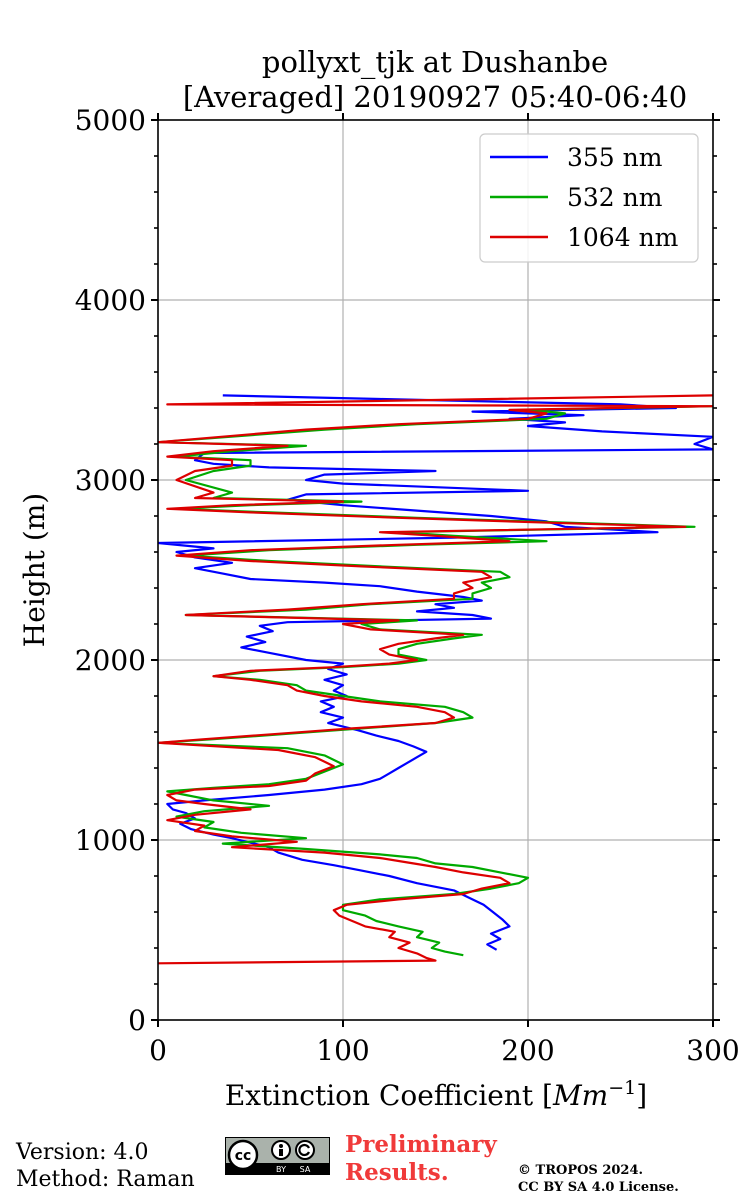  I want to click on y-tick-label: 2000, so click(110, 660).